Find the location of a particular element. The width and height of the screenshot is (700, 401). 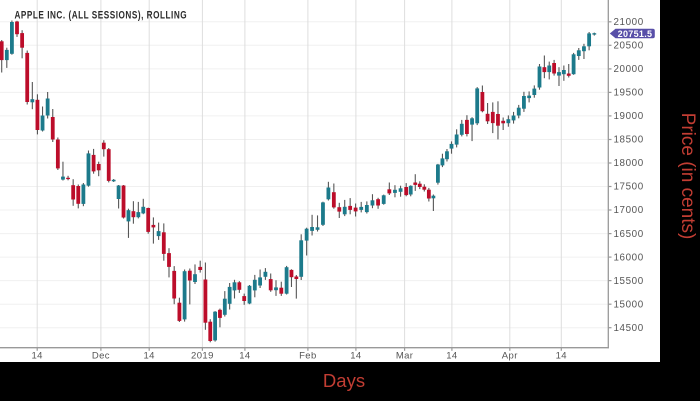

svg-text: Mar is located at coordinates (405, 356).